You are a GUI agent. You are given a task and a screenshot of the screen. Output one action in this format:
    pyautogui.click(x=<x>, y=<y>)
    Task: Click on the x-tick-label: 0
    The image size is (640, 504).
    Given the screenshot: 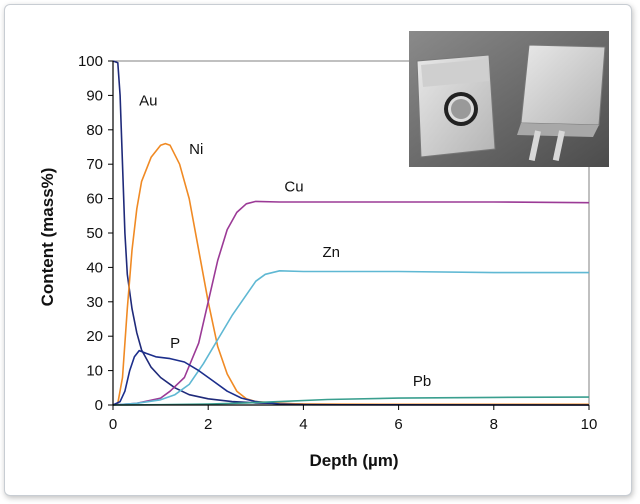 What is the action you would take?
    pyautogui.click(x=113, y=424)
    